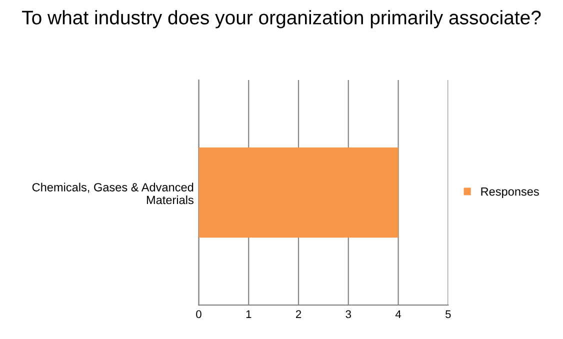 This screenshot has height=339, width=563. Describe the element at coordinates (398, 314) in the screenshot. I see `x-tick-label: 4` at that location.